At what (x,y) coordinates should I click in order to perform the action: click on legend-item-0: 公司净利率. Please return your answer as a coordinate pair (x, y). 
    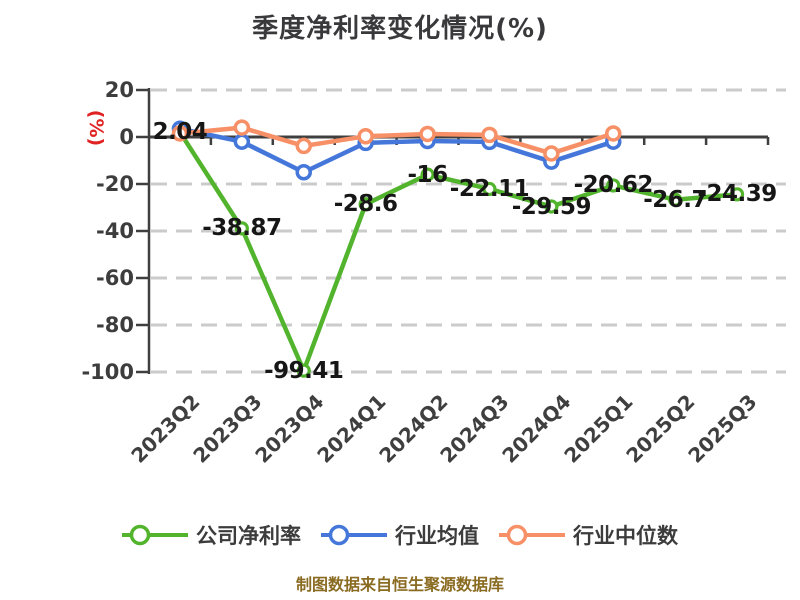
    Looking at the image, I should click on (211, 535).